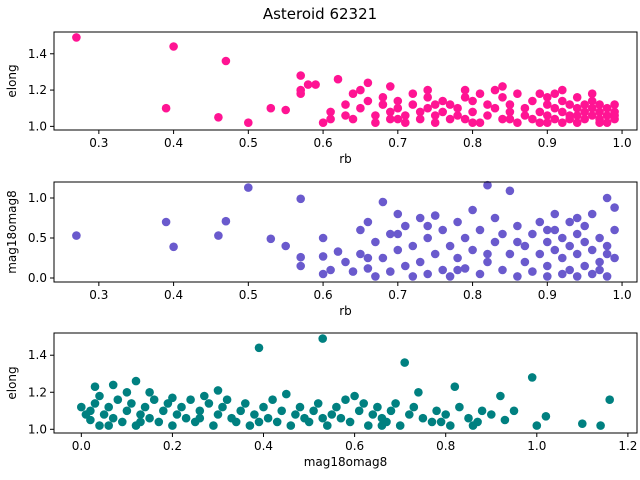  Describe the element at coordinates (248, 295) in the screenshot. I see `x-tick-label: 0.5` at that location.